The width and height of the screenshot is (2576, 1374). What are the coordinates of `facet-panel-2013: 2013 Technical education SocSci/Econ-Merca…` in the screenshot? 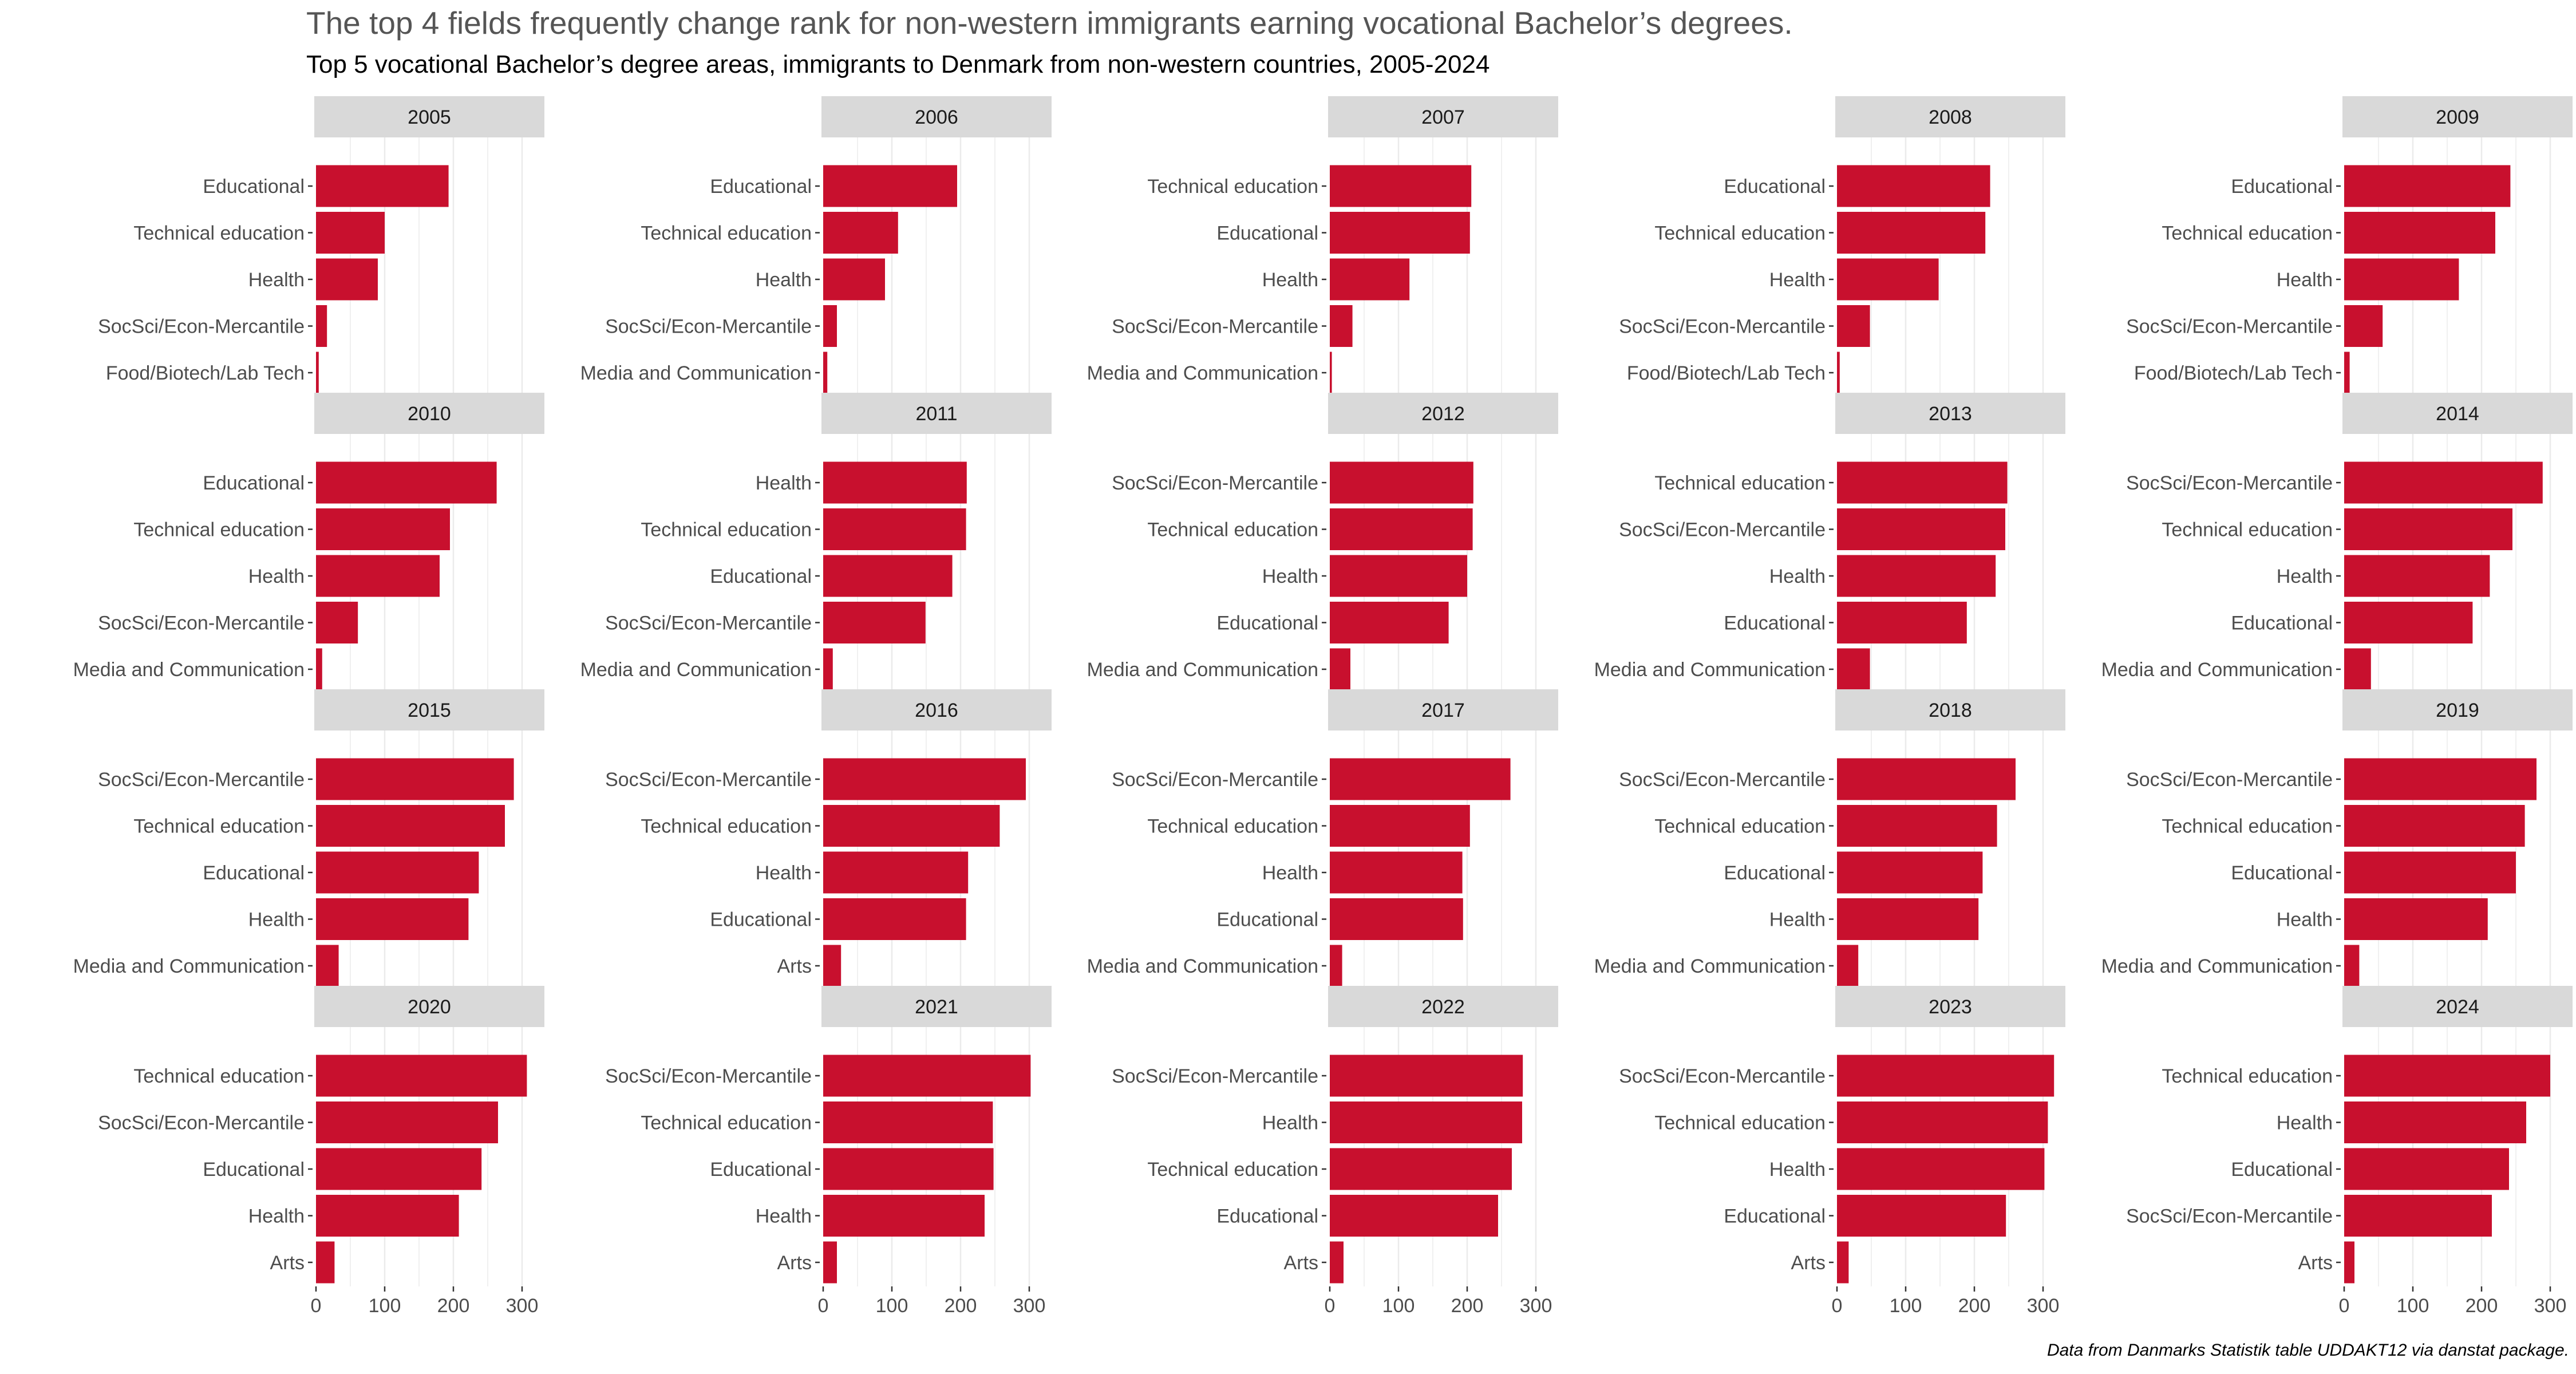 It's located at (1829, 543).